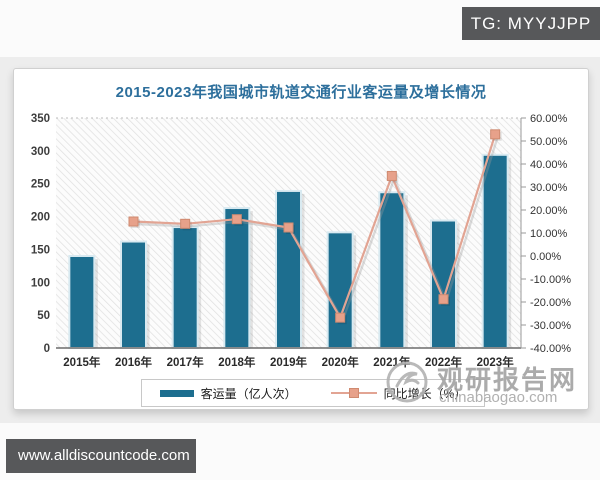 The width and height of the screenshot is (600, 480). I want to click on tg-badge: TG: MYYJJPP, so click(531, 23).